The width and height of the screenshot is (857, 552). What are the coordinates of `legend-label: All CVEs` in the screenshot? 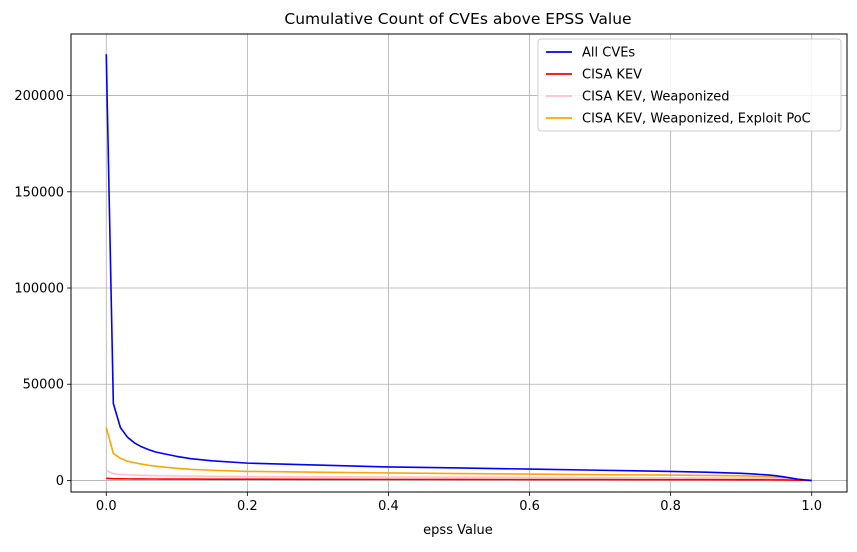 It's located at (608, 53).